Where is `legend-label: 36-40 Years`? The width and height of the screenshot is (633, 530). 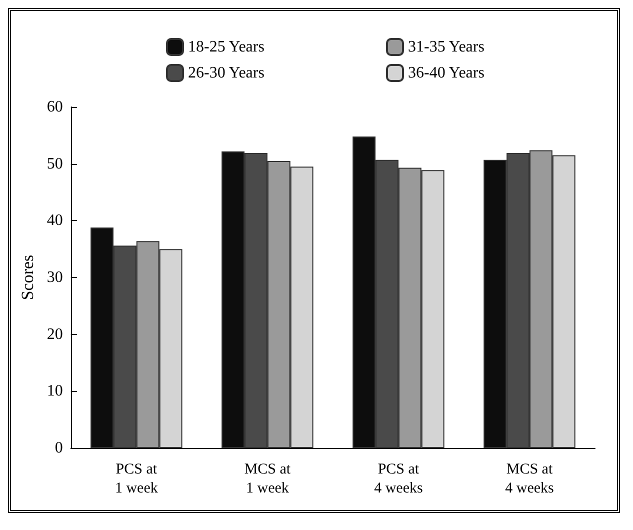
legend-label: 36-40 Years is located at coordinates (446, 73).